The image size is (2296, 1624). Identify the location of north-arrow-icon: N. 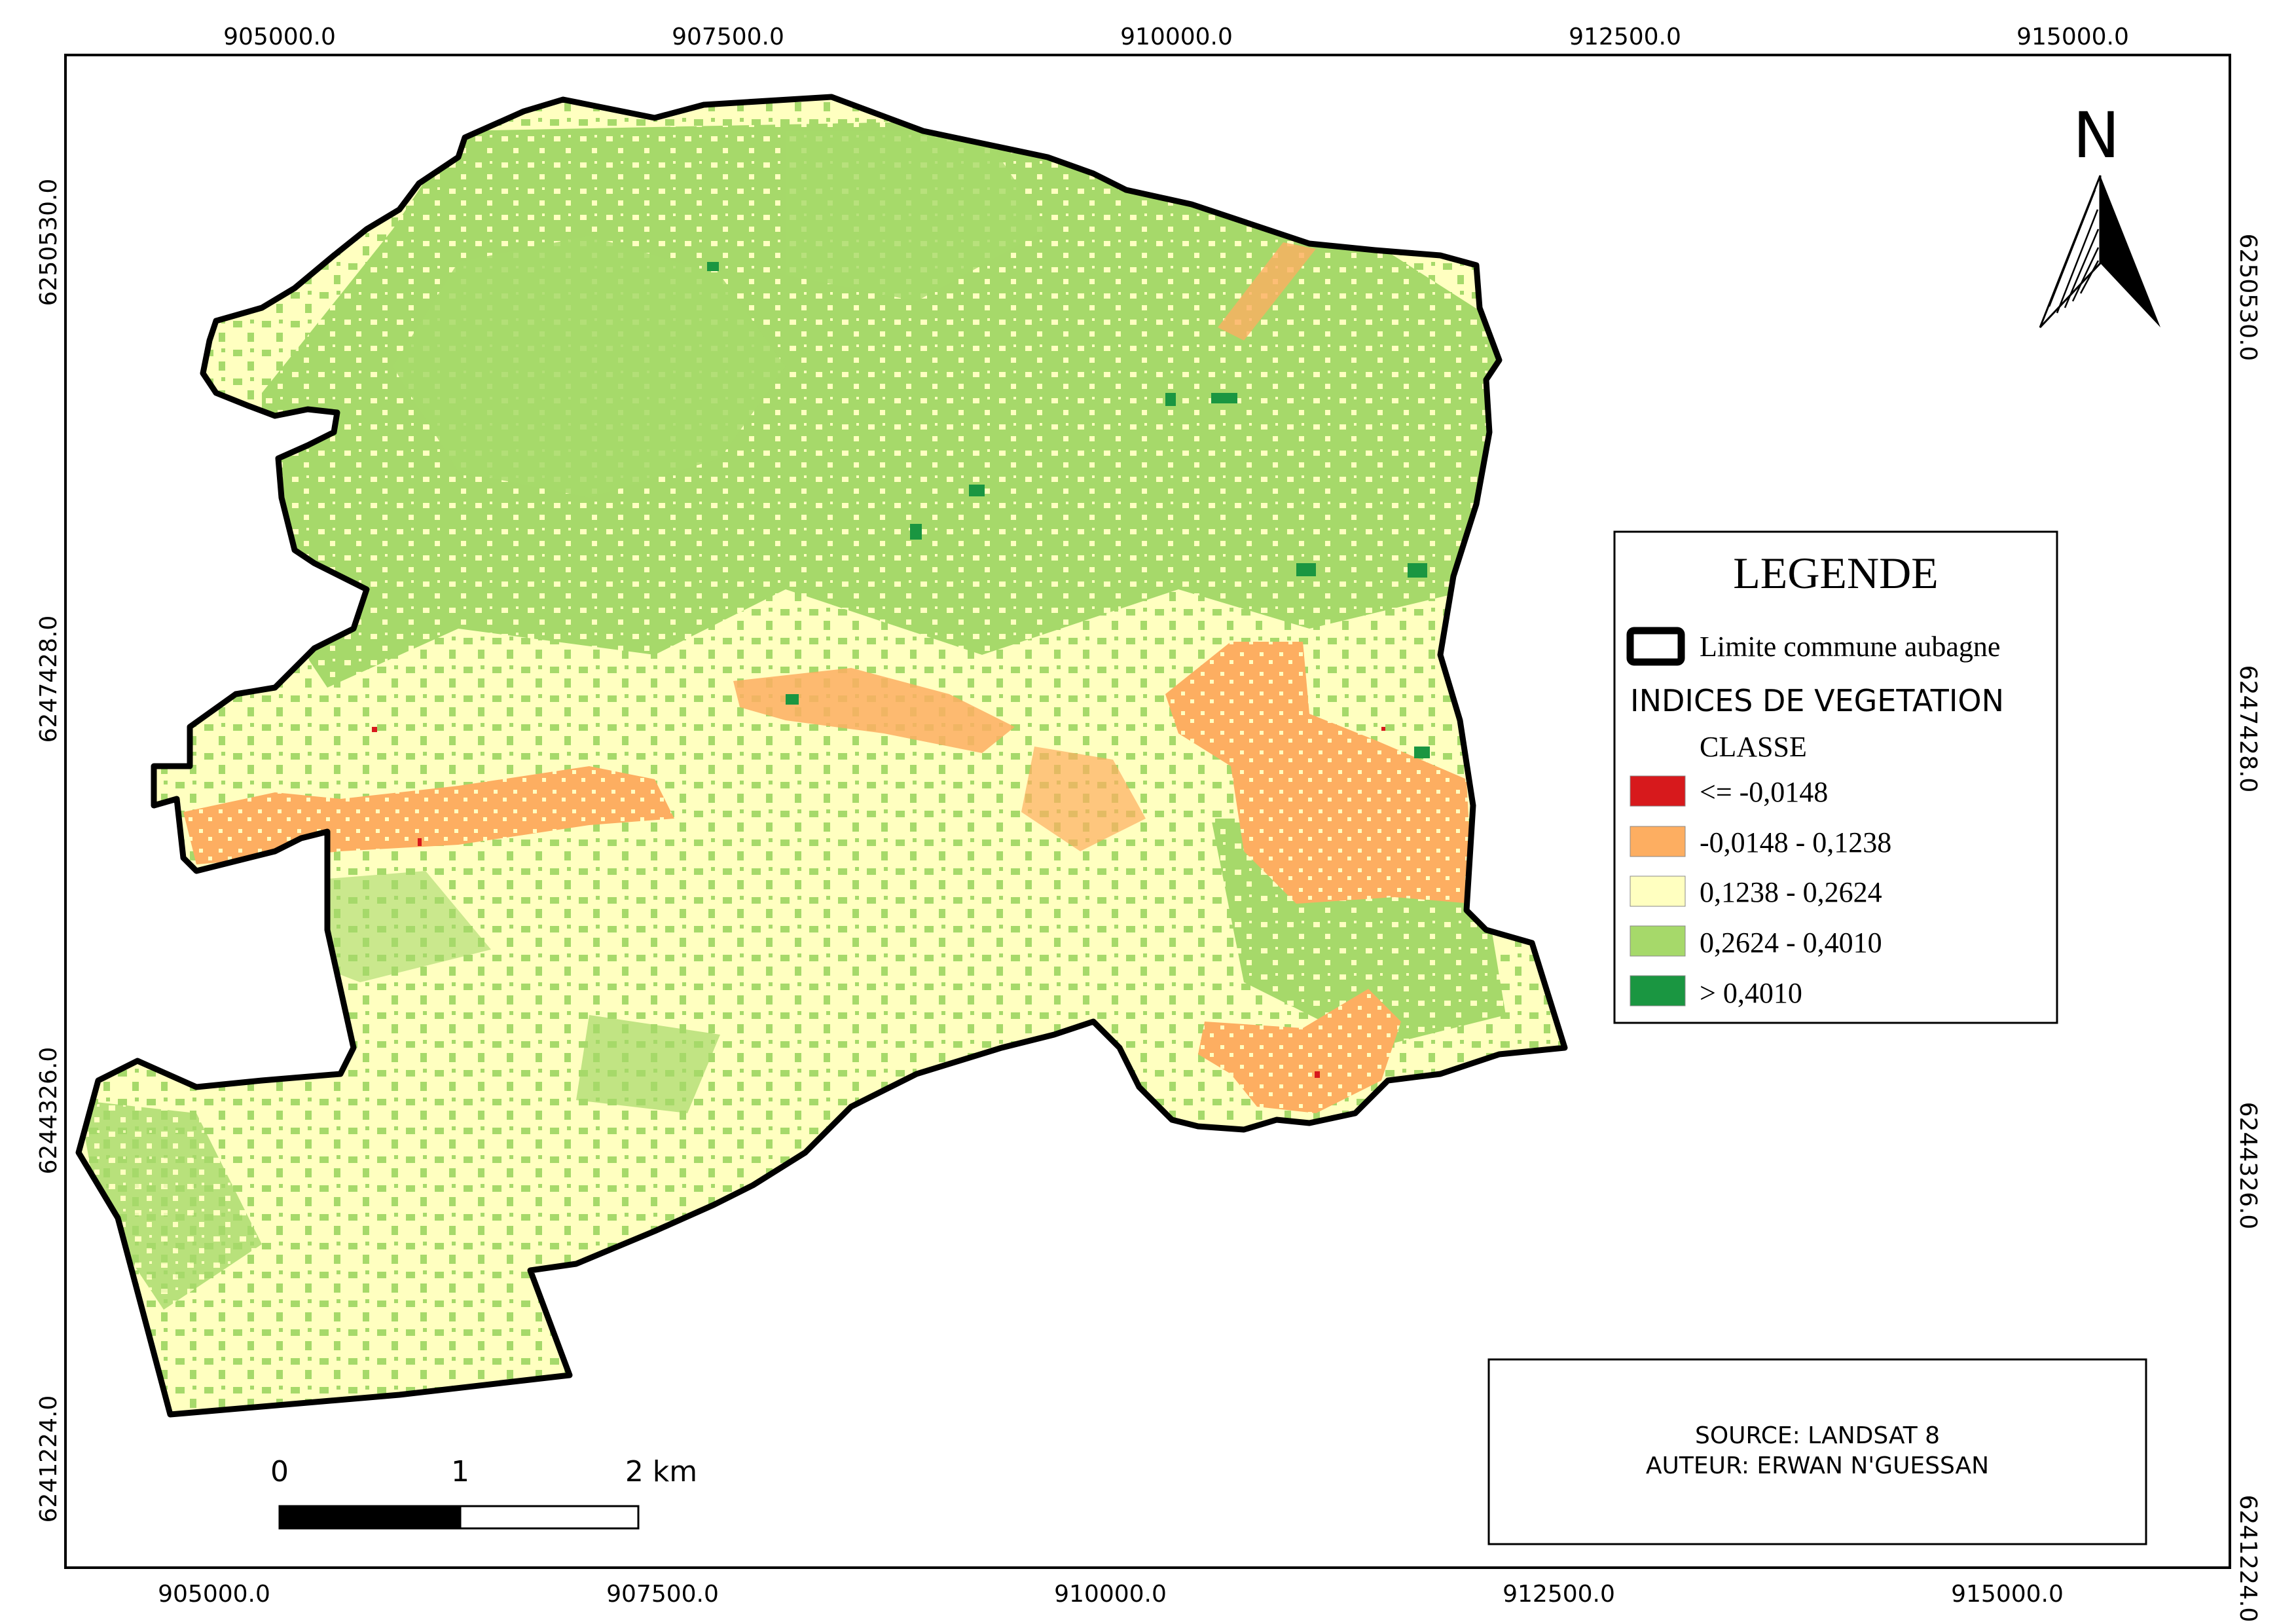
(2099, 214).